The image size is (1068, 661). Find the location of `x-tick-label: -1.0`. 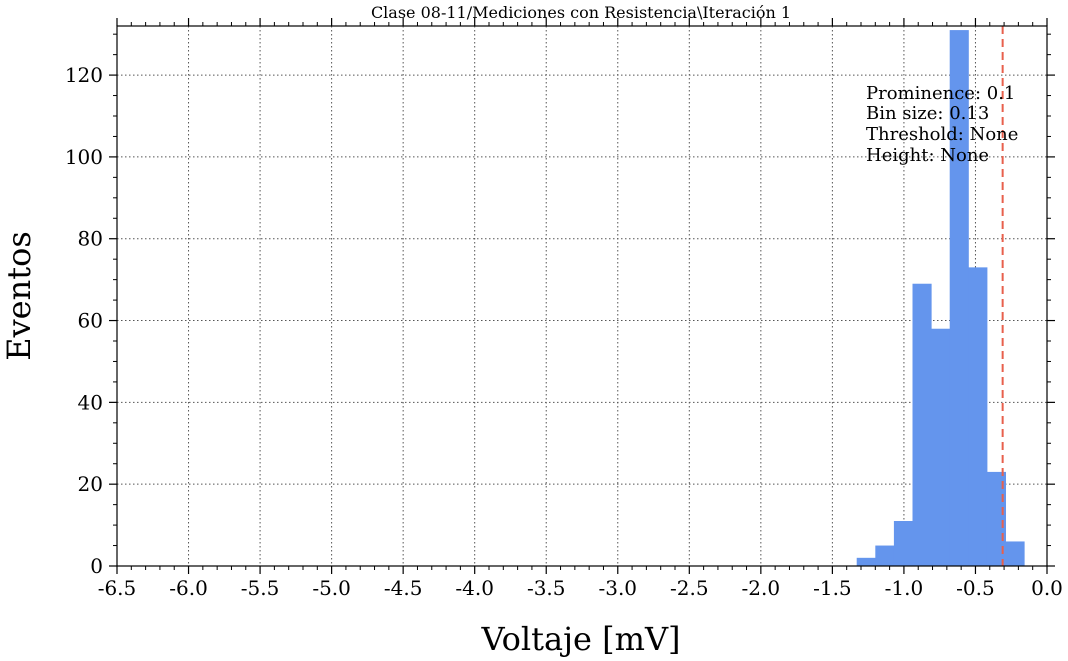

x-tick-label: -1.0 is located at coordinates (904, 588).